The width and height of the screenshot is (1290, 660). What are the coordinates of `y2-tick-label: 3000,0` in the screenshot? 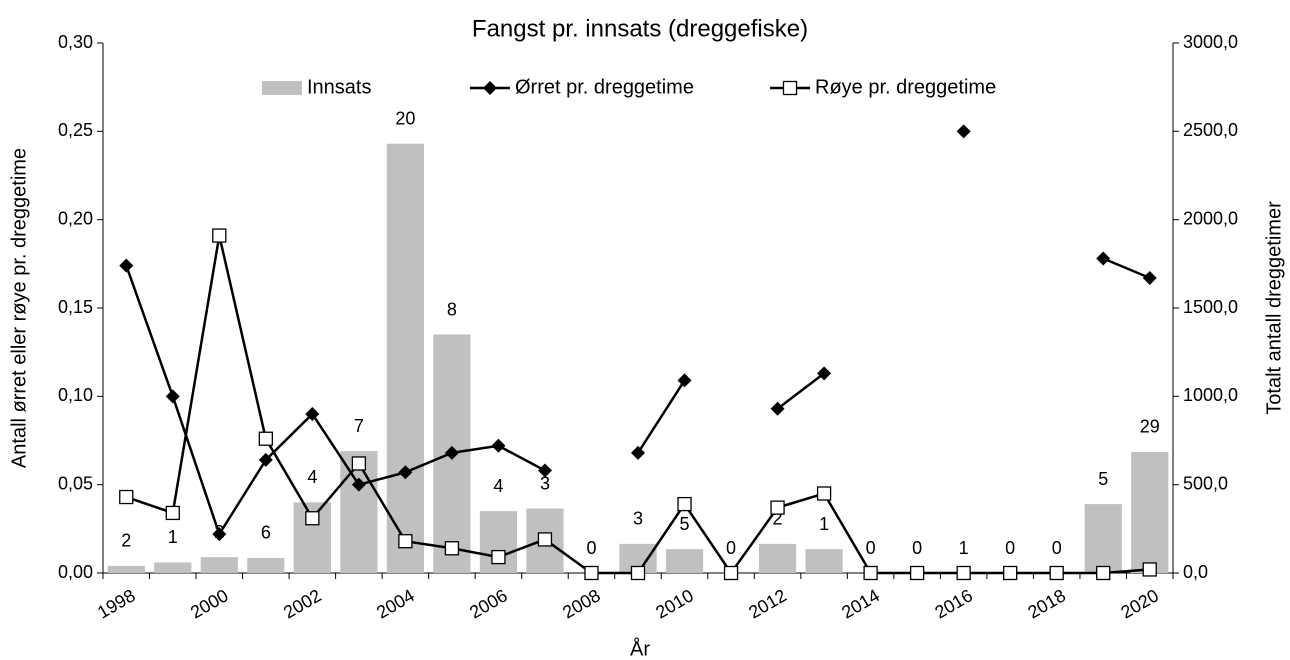 It's located at (1210, 42).